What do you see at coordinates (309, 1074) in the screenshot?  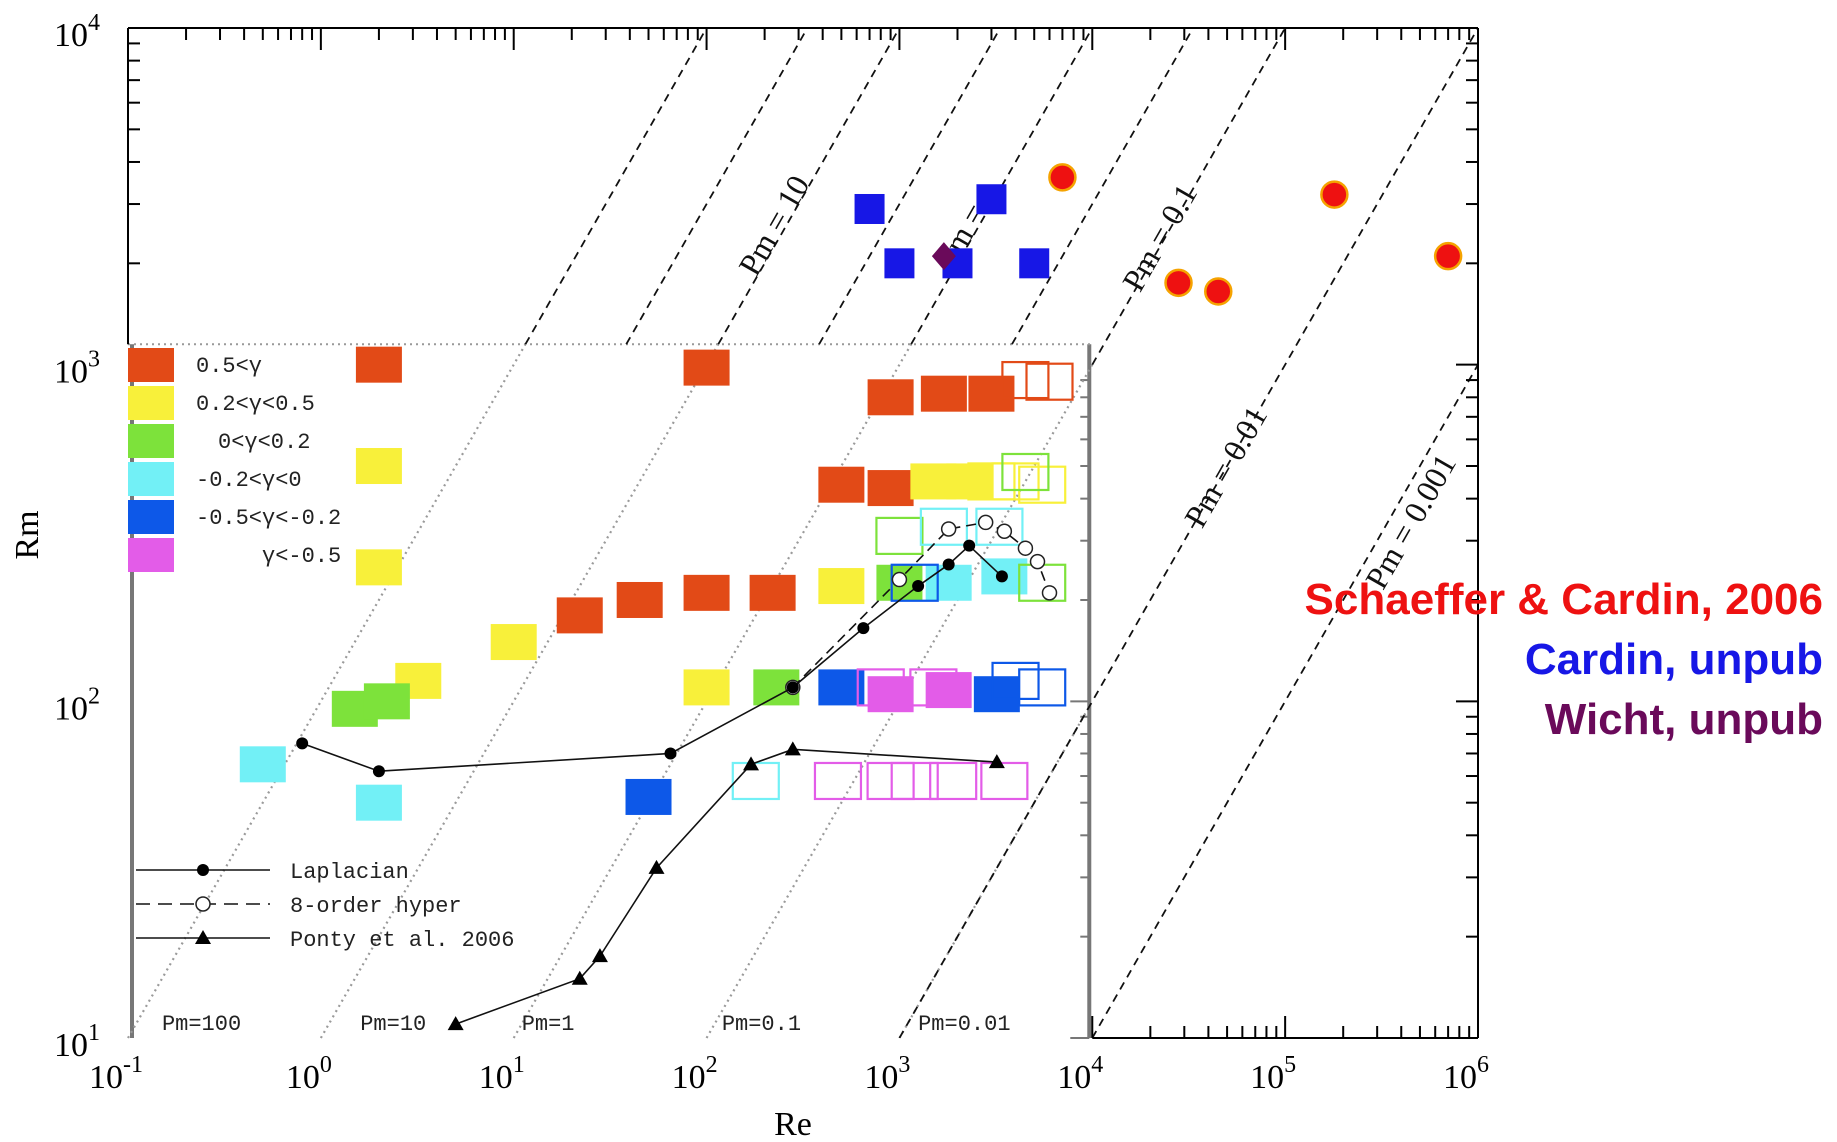 I see `x-tick-label: 10⁰` at bounding box center [309, 1074].